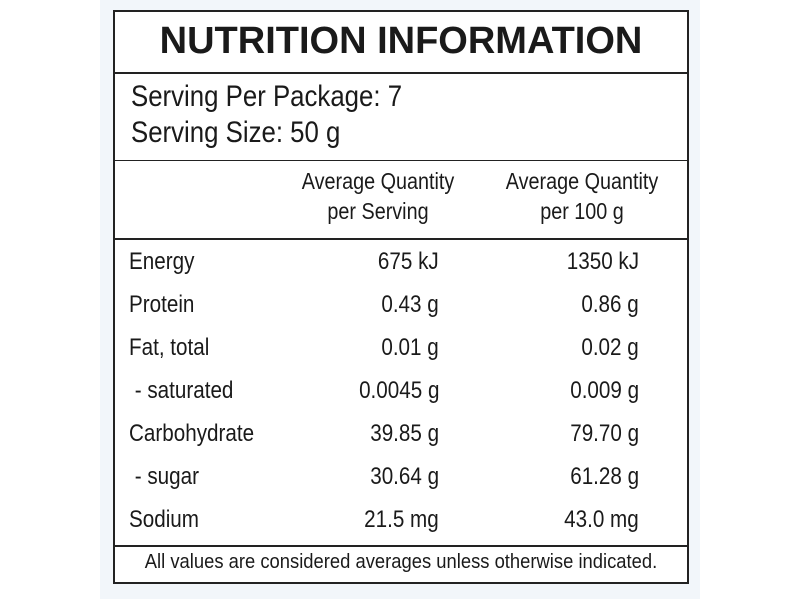 This screenshot has height=599, width=800. What do you see at coordinates (404, 433) in the screenshot?
I see `per-serving-value: 39.85 g` at bounding box center [404, 433].